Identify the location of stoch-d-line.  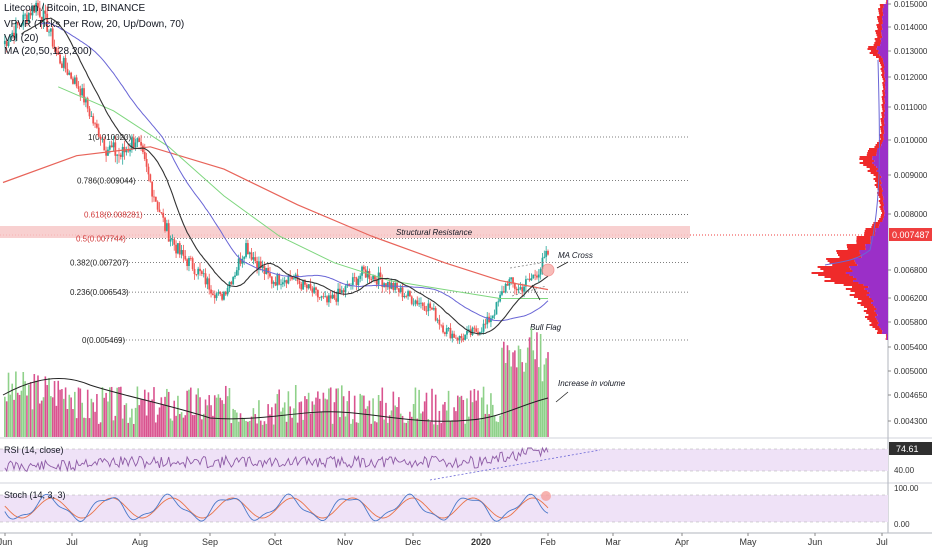
(276, 508).